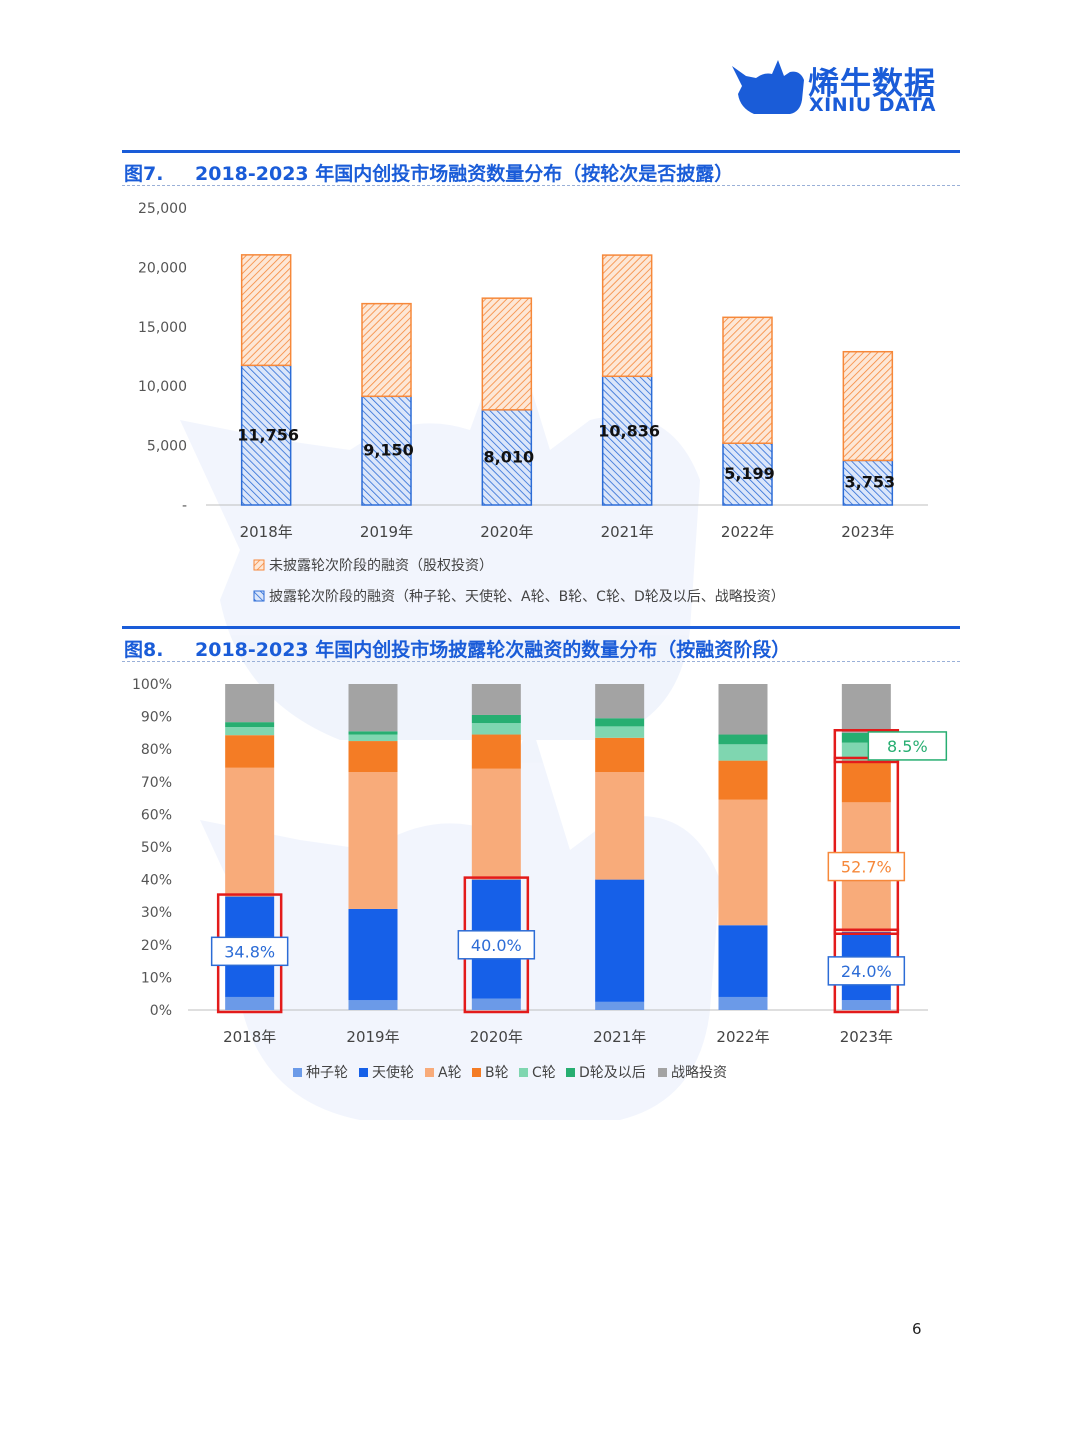 This screenshot has height=1439, width=1080. Describe the element at coordinates (327, 1073) in the screenshot. I see `chart2-legend-label: 种子轮` at that location.